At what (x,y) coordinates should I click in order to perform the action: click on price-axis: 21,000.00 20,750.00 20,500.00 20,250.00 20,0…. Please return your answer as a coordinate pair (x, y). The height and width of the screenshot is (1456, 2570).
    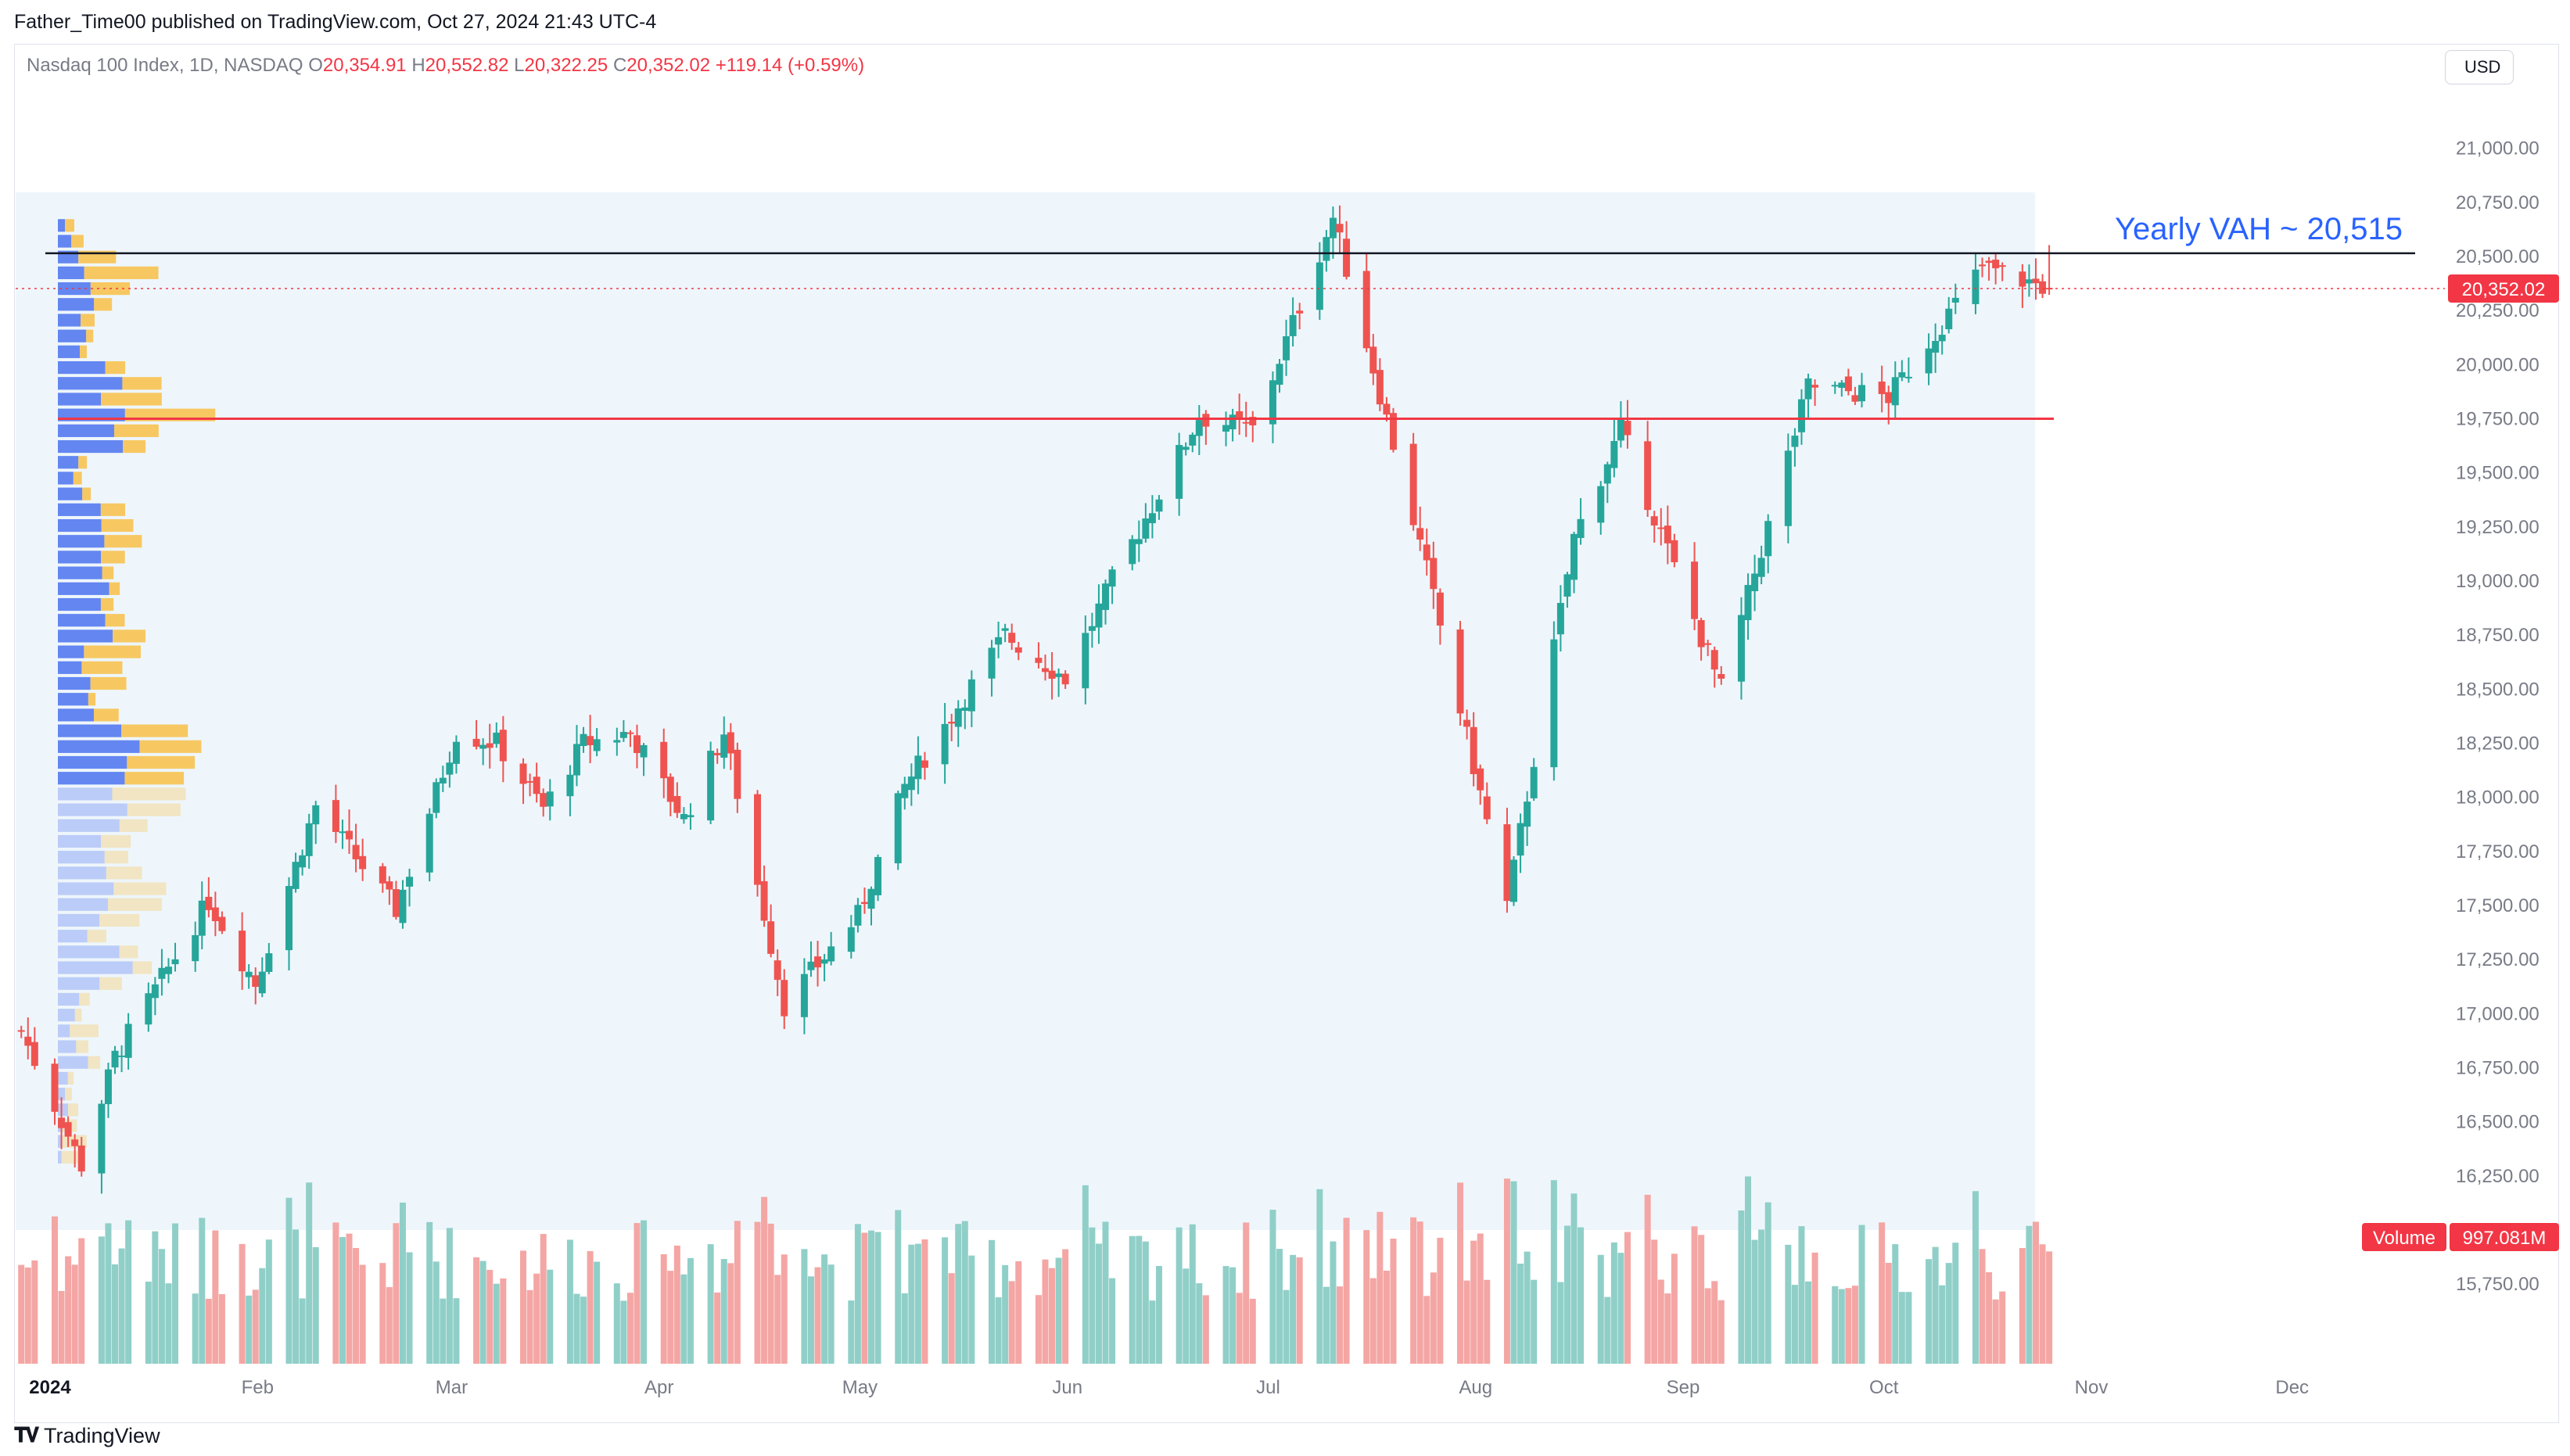
    Looking at the image, I should click on (2460, 716).